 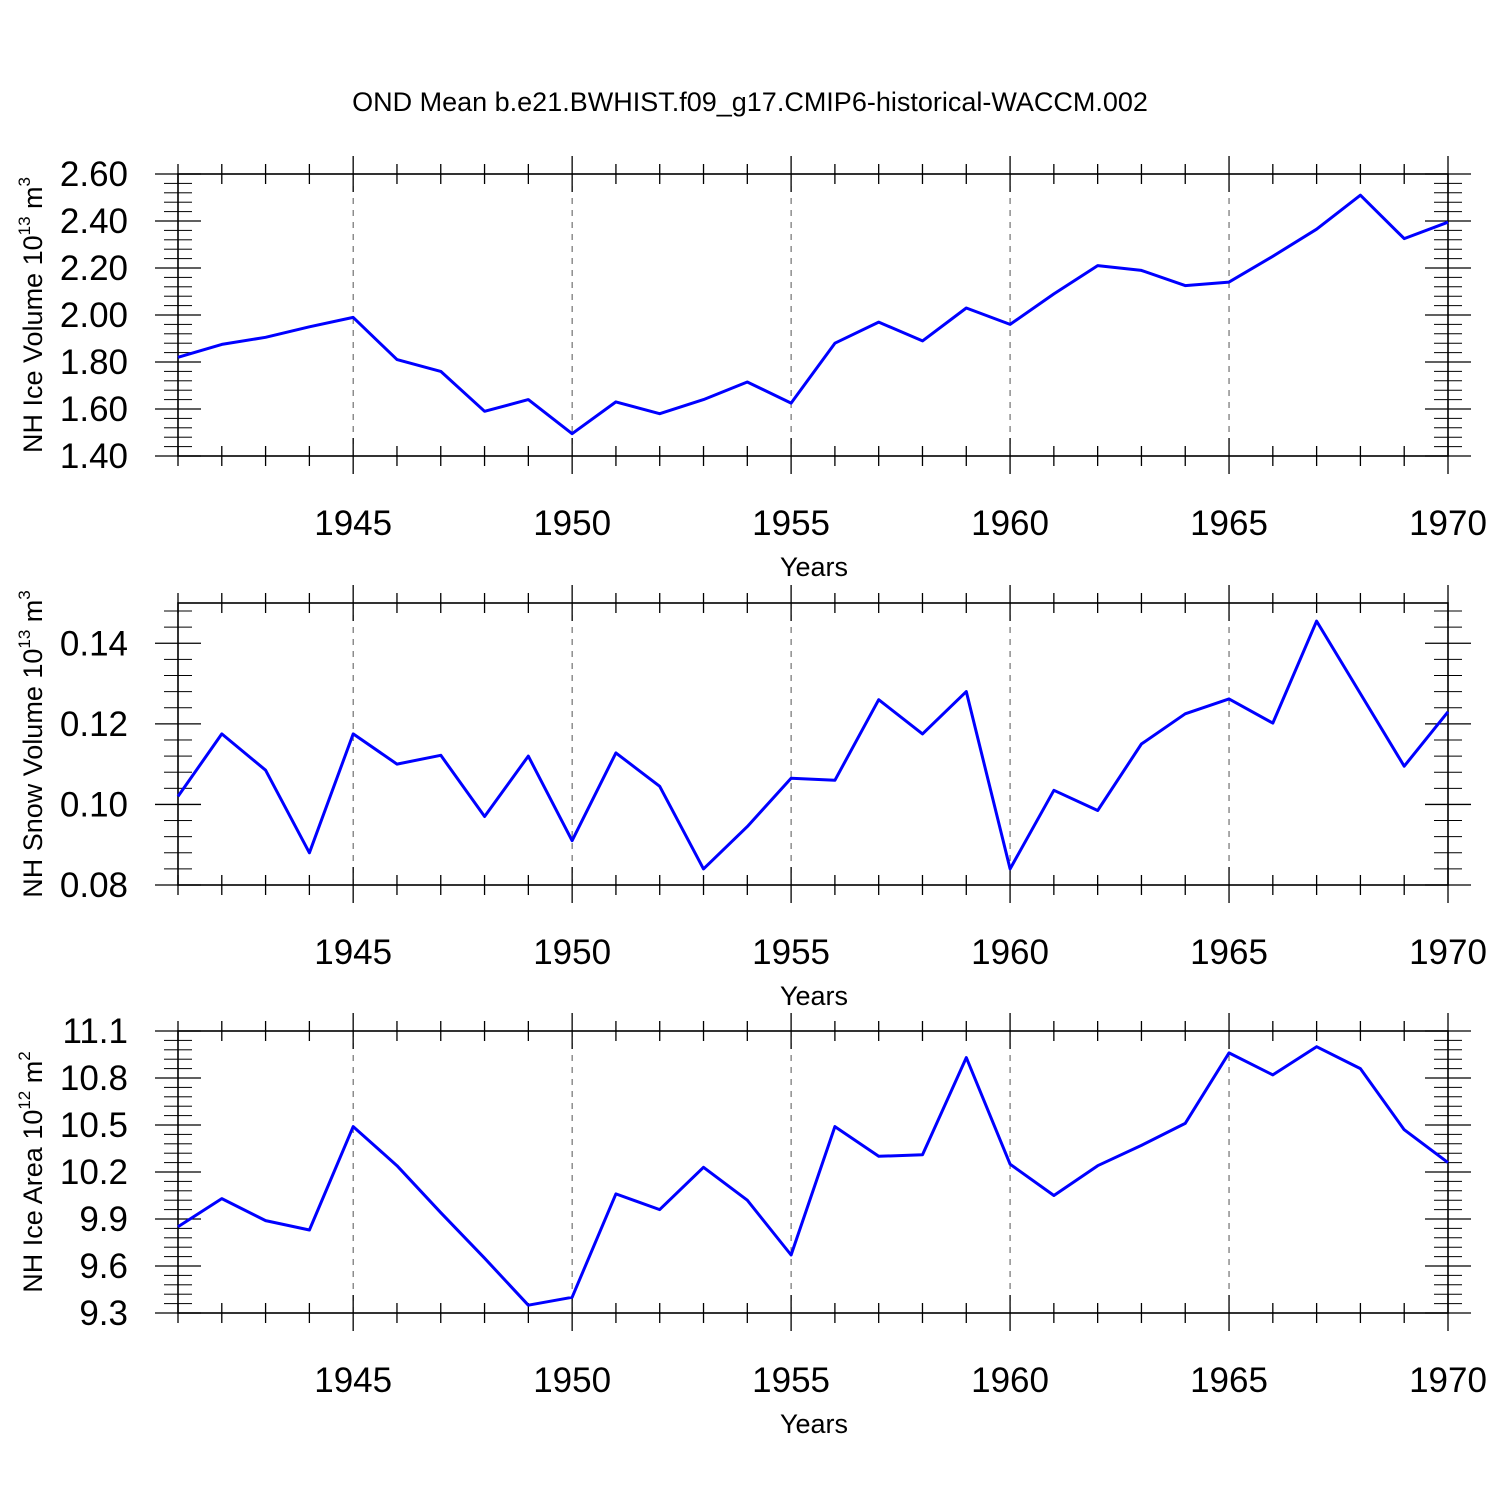 What do you see at coordinates (94, 362) in the screenshot?
I see `y-tick-label: 1.80` at bounding box center [94, 362].